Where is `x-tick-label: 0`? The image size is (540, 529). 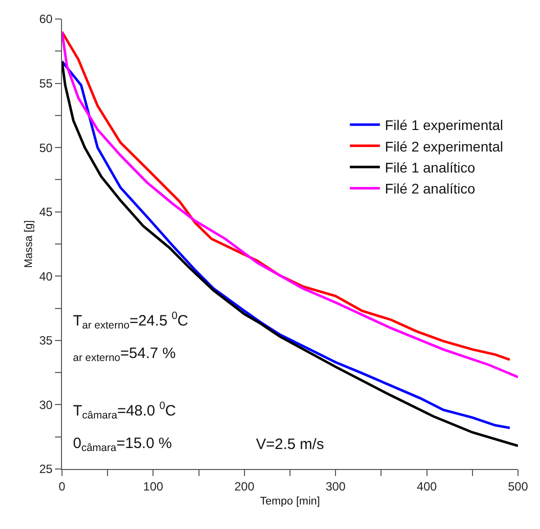
x-tick-label: 0 is located at coordinates (62, 486).